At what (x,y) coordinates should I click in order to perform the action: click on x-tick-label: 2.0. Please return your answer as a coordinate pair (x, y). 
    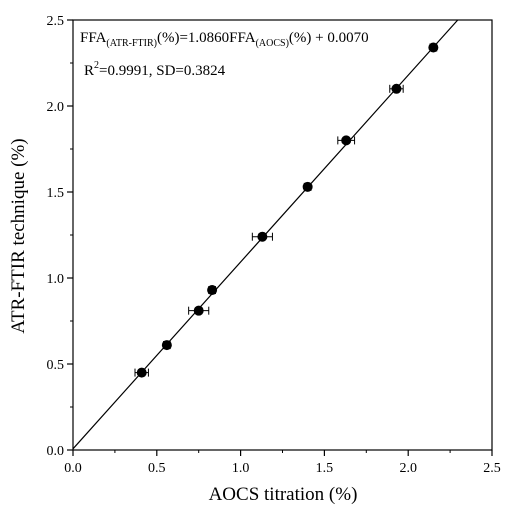
    Looking at the image, I should click on (408, 468).